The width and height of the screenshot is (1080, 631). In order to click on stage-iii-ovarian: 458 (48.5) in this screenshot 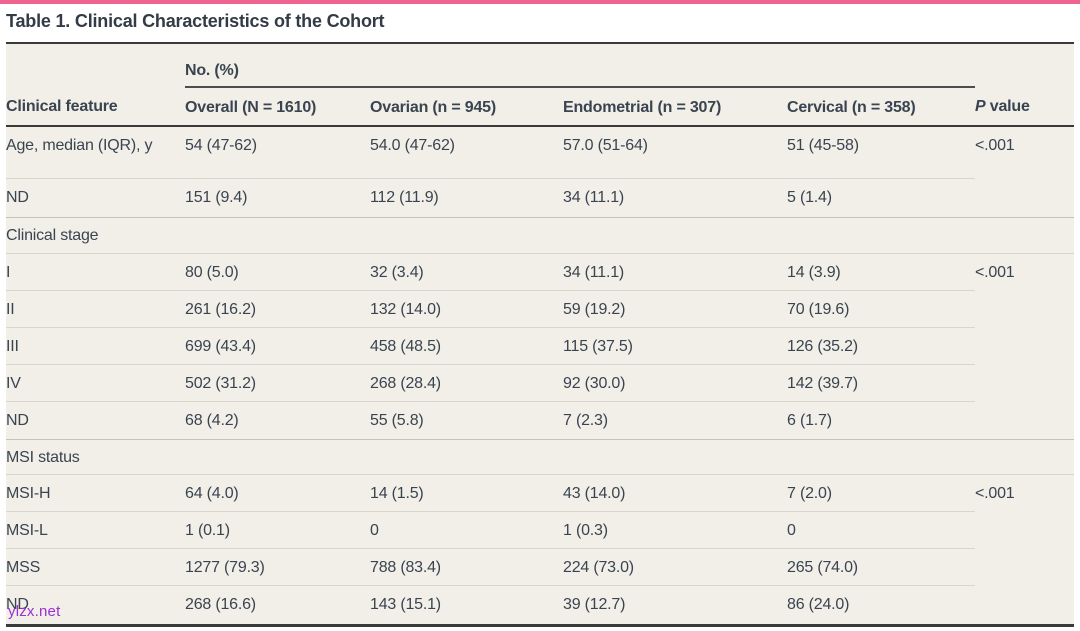, I will do `click(466, 345)`.